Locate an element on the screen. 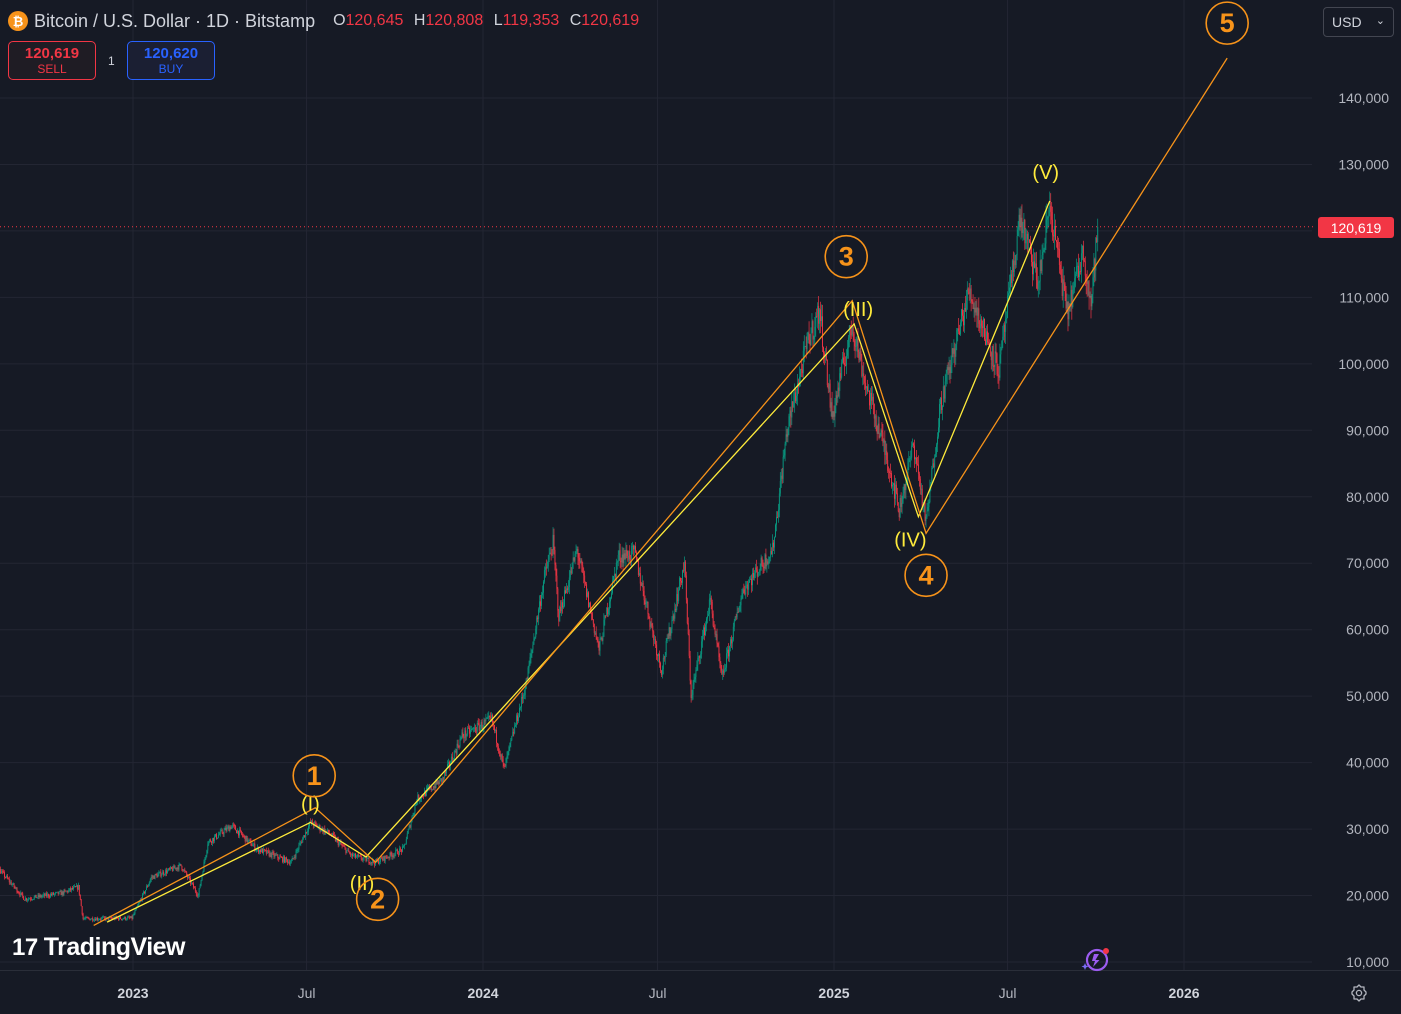 The image size is (1401, 1014). buy-label: BUY is located at coordinates (171, 69).